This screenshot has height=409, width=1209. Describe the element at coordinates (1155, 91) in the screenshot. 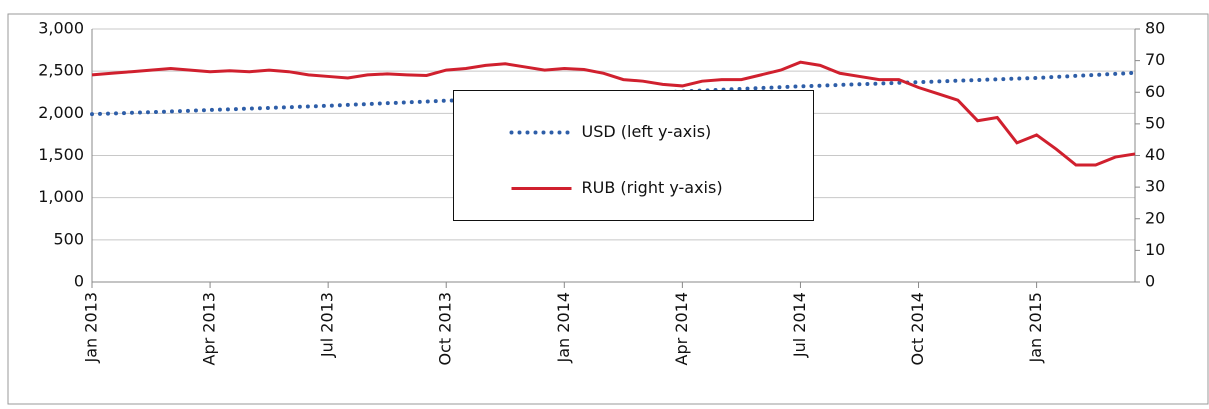

I see `y2-tick-label: 60` at that location.